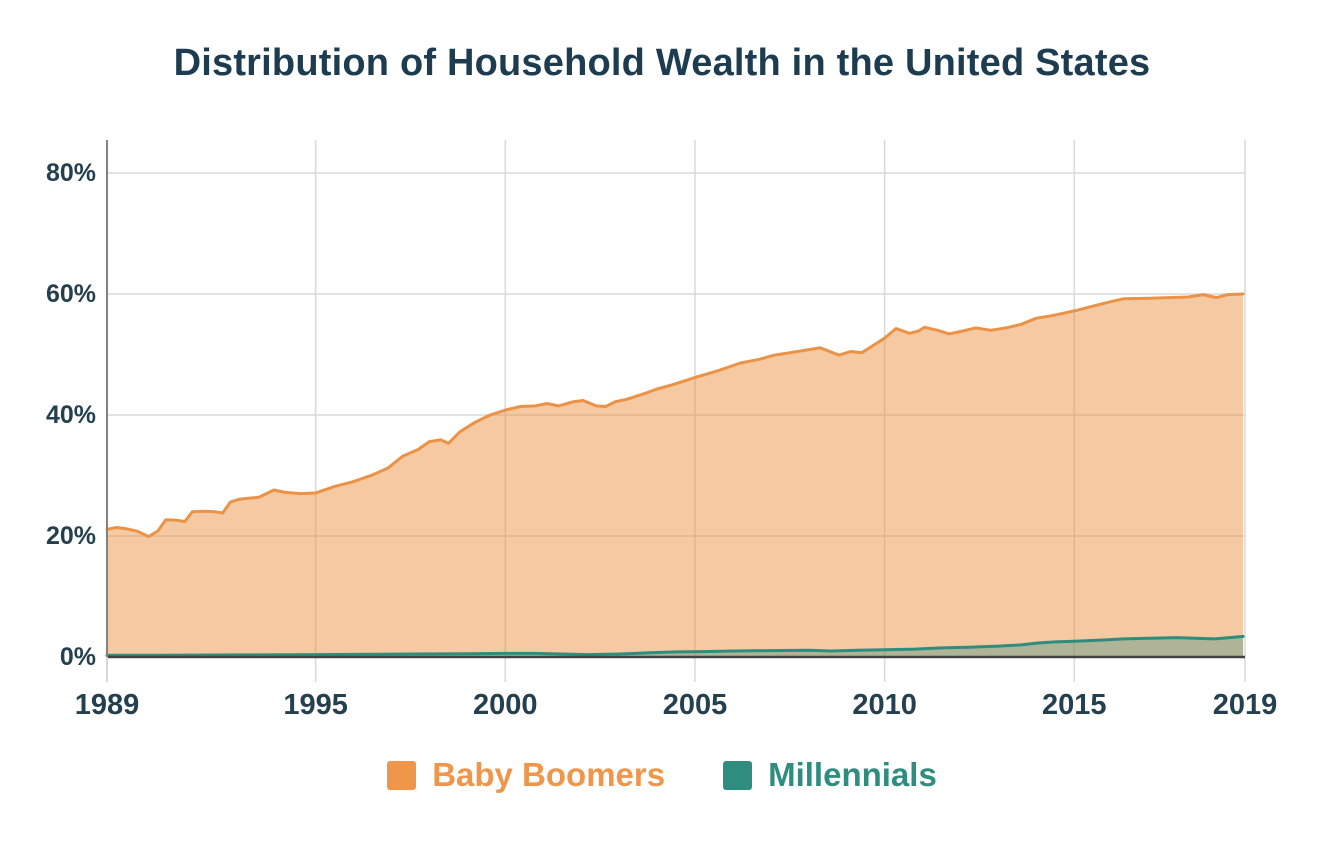  I want to click on x-tick-label-2015: 2015, so click(1074, 705).